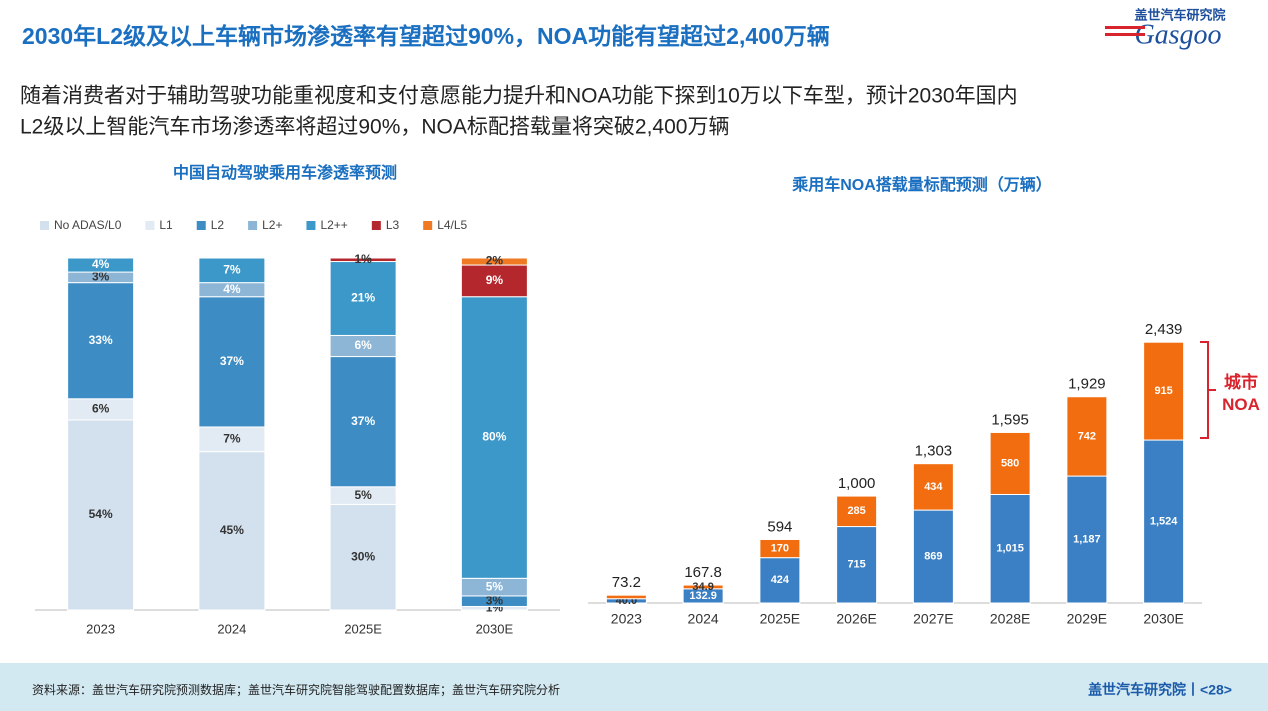 This screenshot has height=711, width=1268. Describe the element at coordinates (703, 619) in the screenshot. I see `x-tick-label: 2024` at that location.